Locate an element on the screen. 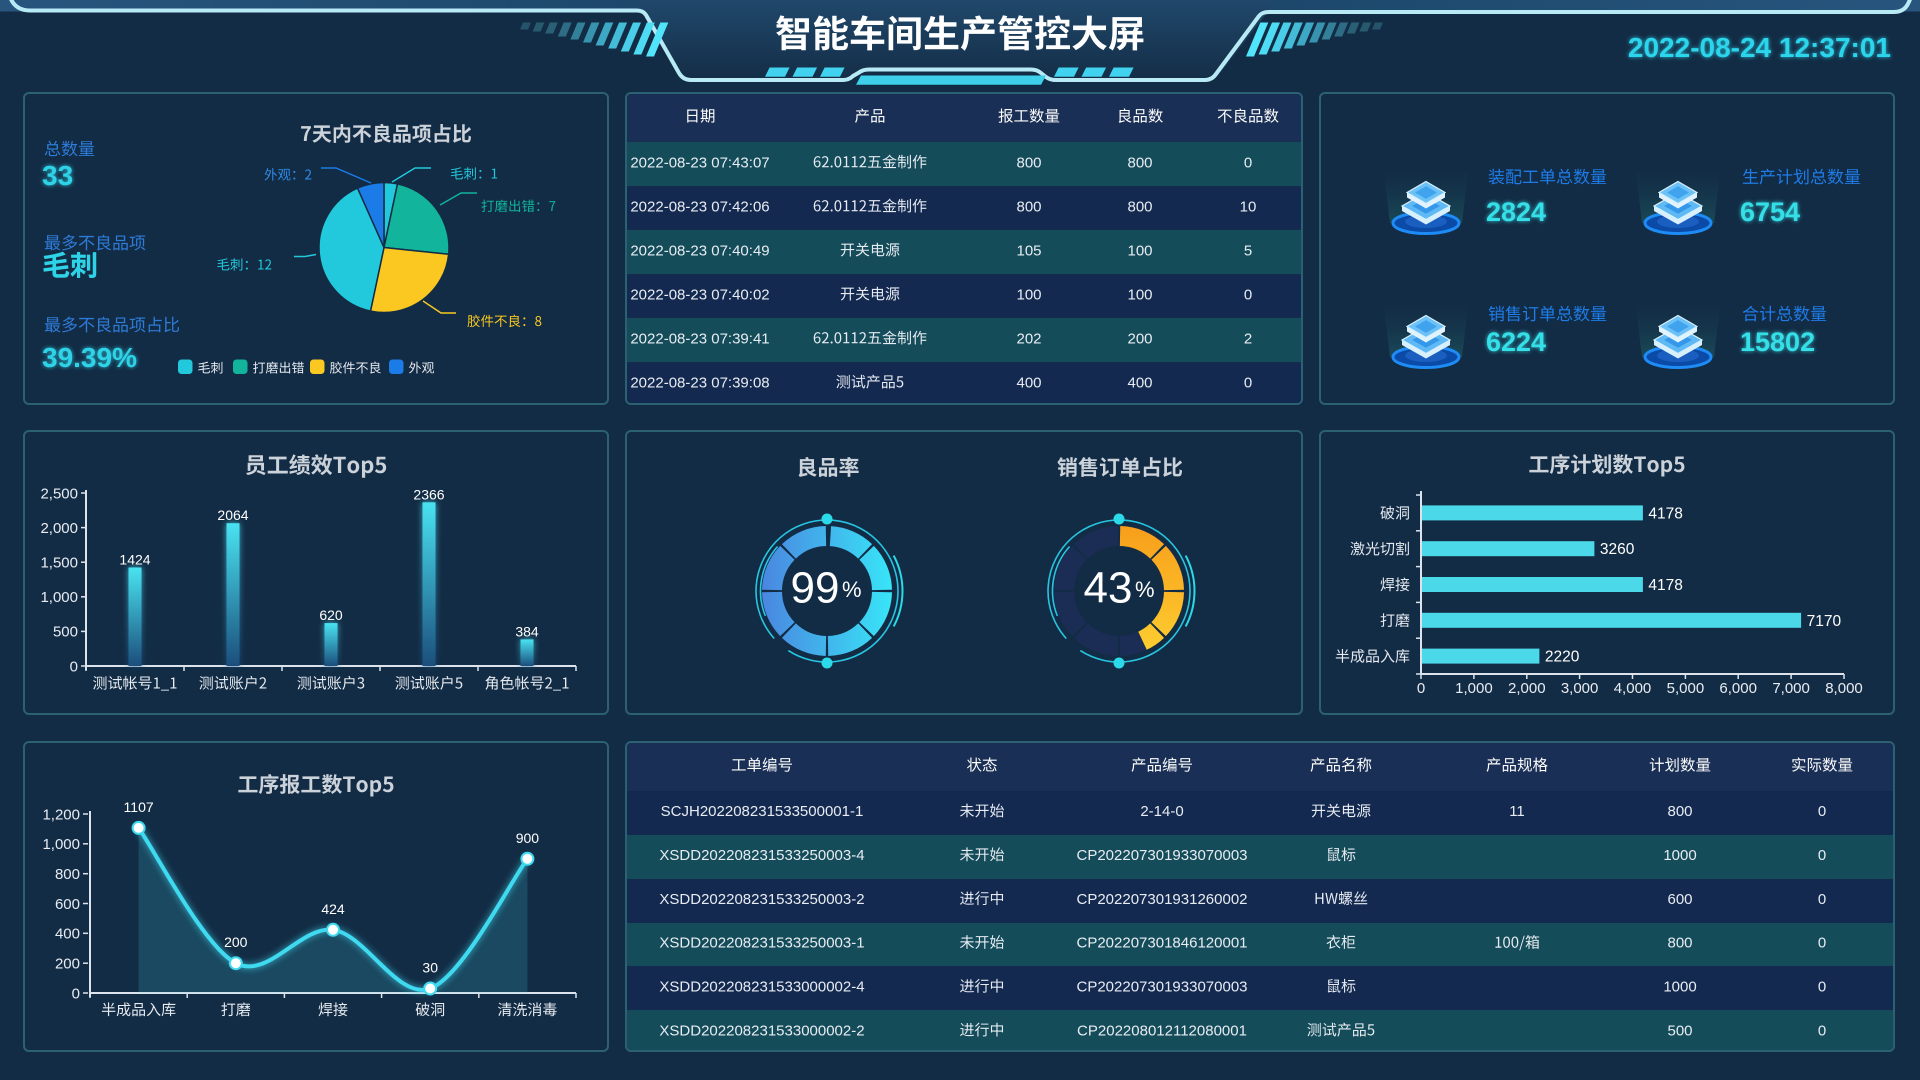 The height and width of the screenshot is (1080, 1920). svg-text: 105 is located at coordinates (1028, 250).